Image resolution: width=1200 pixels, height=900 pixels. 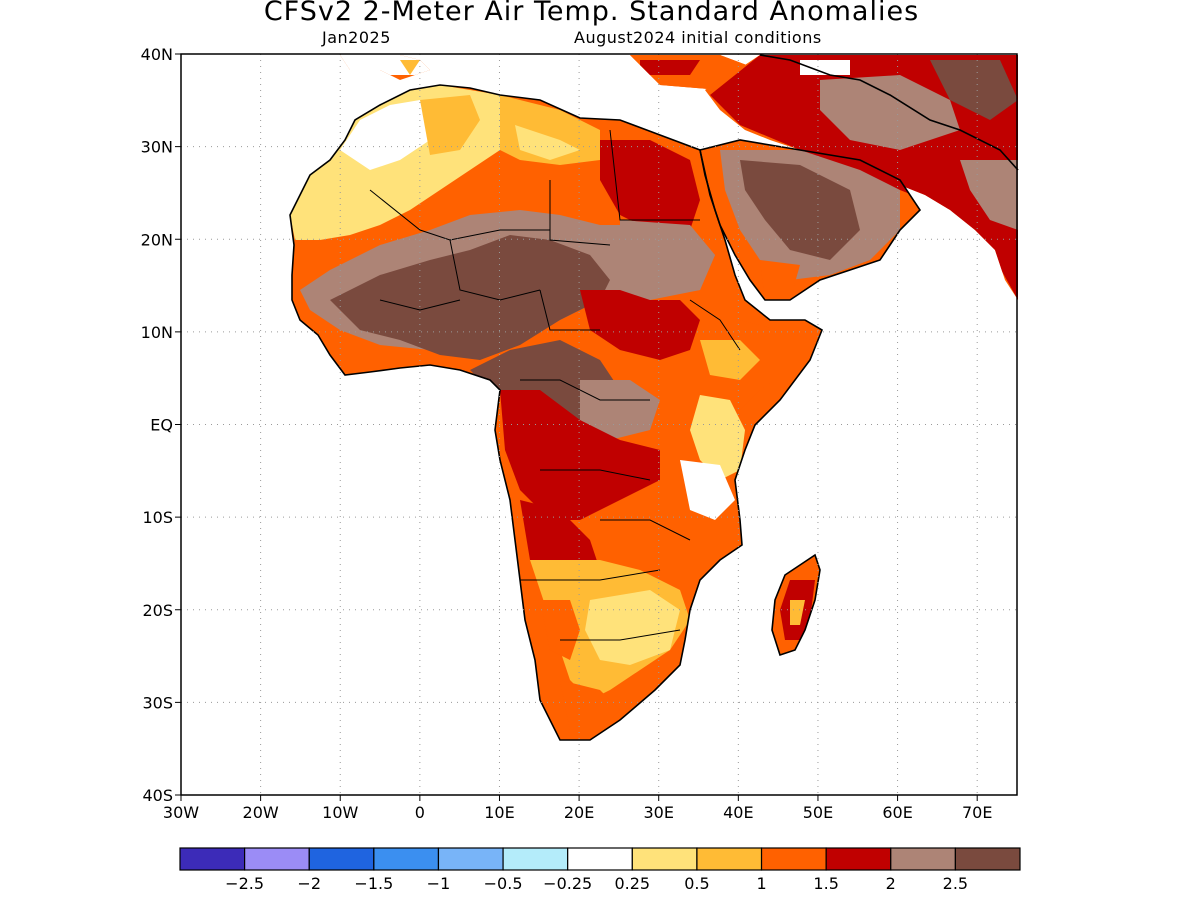 I want to click on colorbar-label: −1, so click(x=439, y=883).